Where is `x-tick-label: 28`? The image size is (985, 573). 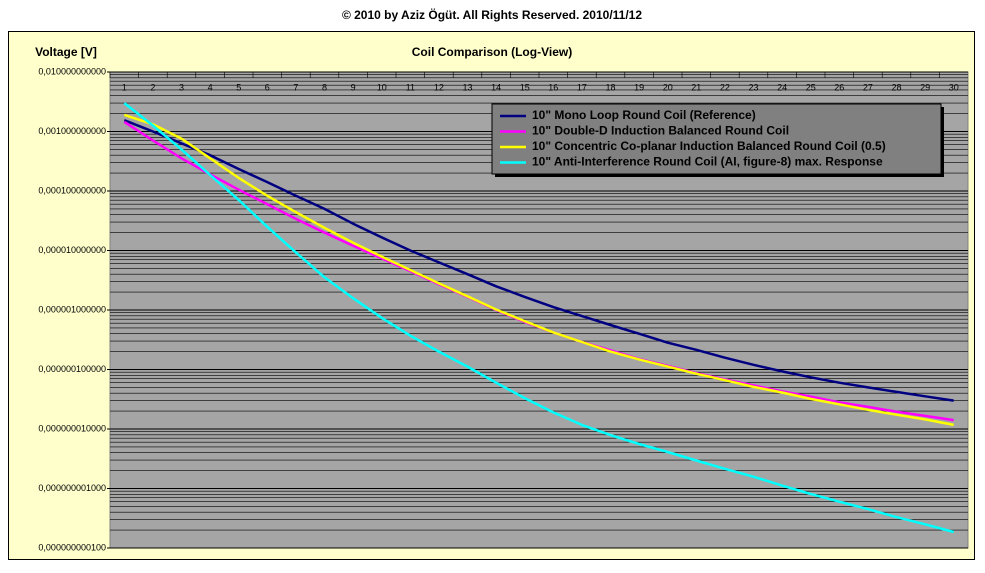
x-tick-label: 28 is located at coordinates (896, 87).